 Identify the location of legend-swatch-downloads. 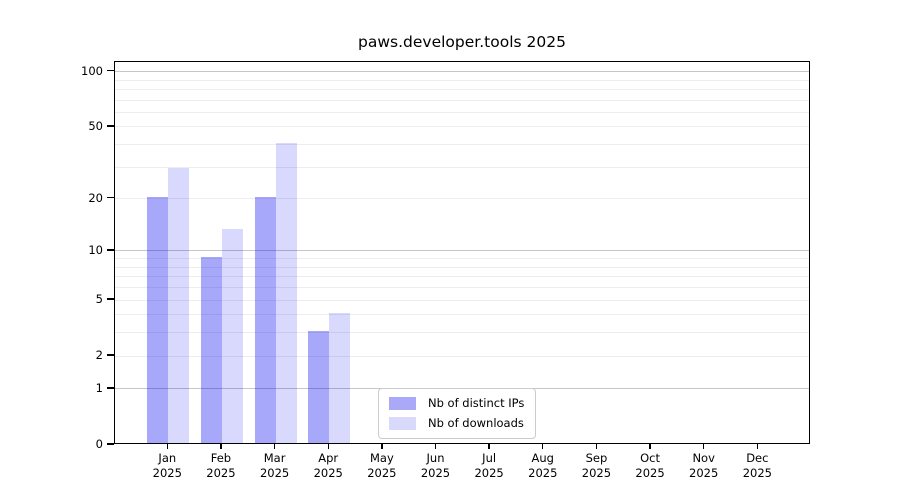
(402, 423).